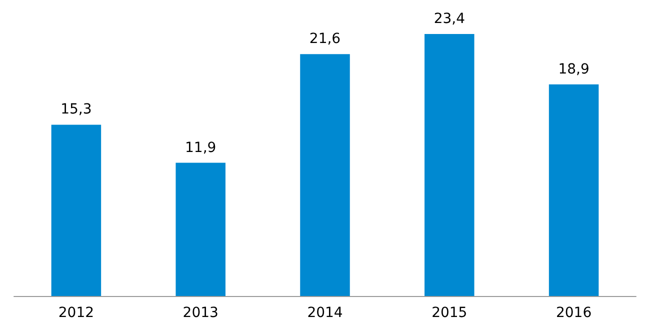  What do you see at coordinates (325, 39) in the screenshot?
I see `data-label: 21,6` at bounding box center [325, 39].